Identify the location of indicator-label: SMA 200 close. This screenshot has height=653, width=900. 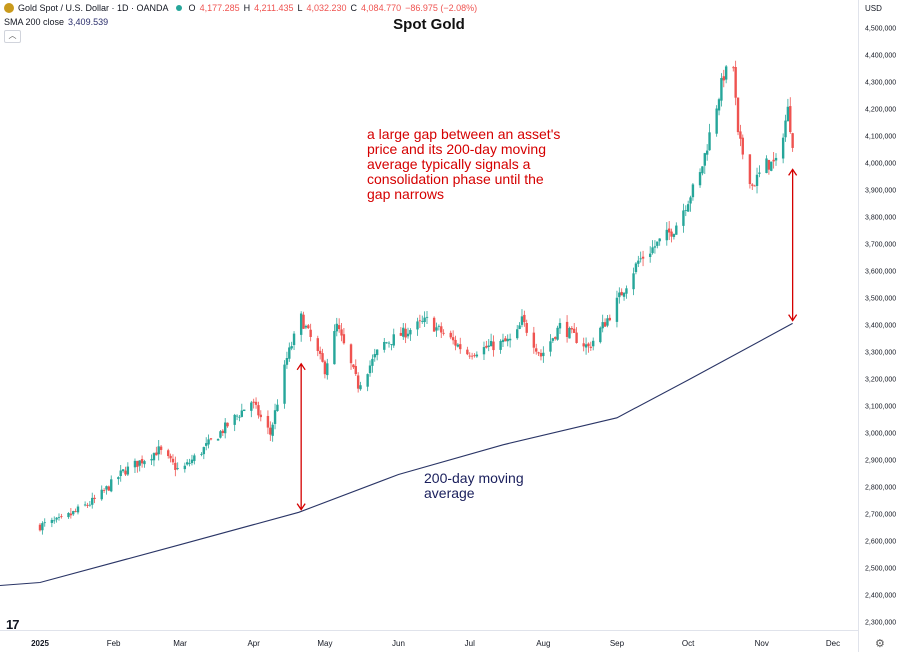
(34, 22).